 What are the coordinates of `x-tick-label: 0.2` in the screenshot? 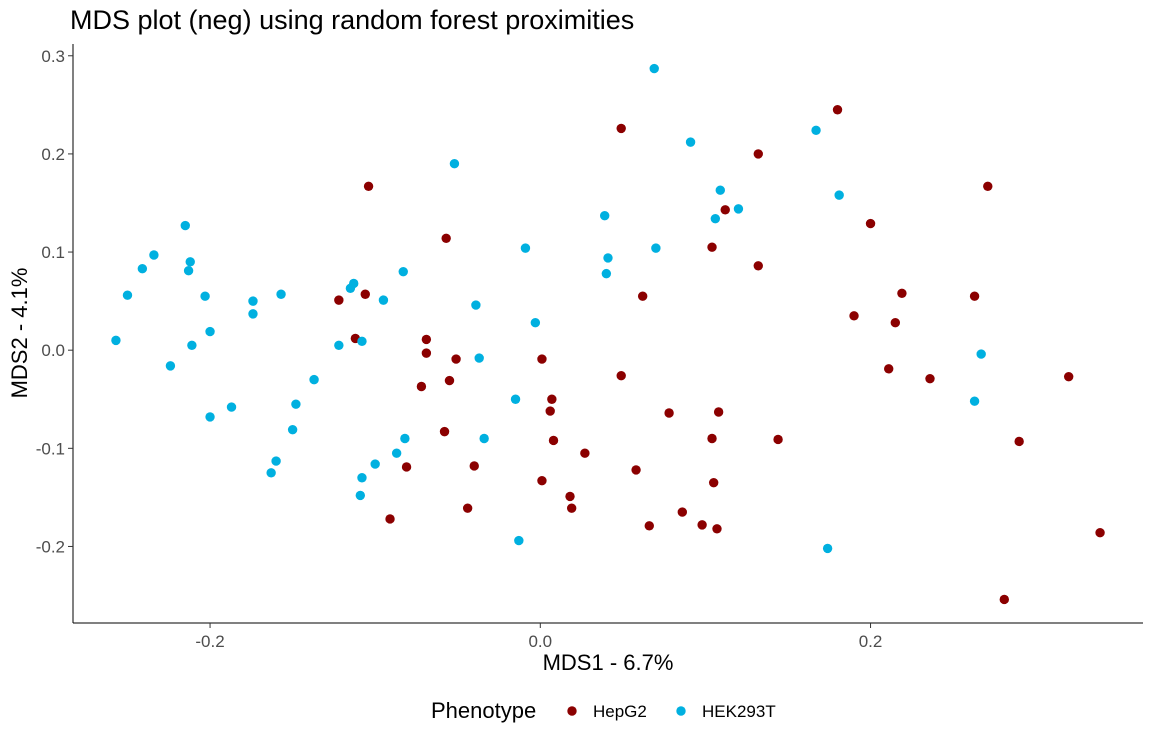 It's located at (871, 641).